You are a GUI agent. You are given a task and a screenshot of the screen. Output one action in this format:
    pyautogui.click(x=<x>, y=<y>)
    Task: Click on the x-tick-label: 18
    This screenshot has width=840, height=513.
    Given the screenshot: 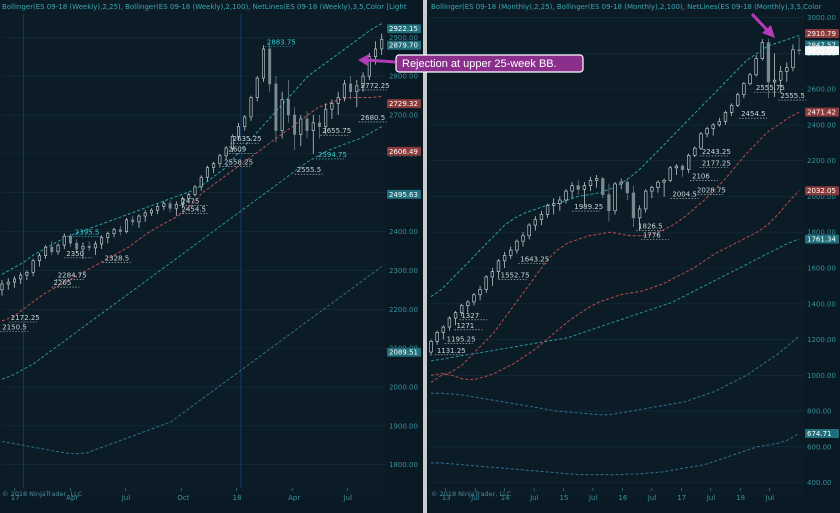 What is the action you would take?
    pyautogui.click(x=237, y=498)
    